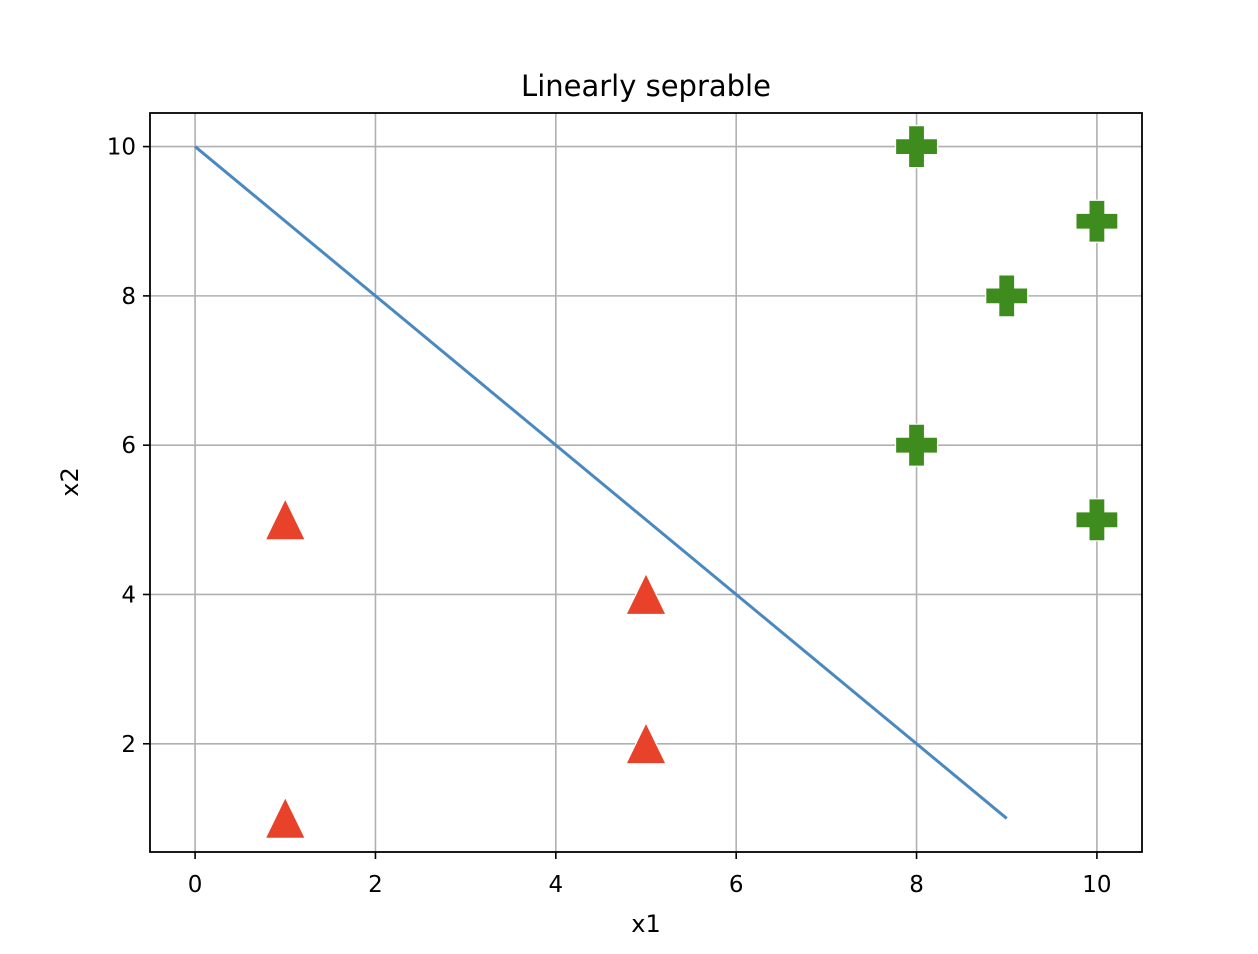  I want to click on x-tick-label: 6, so click(736, 885).